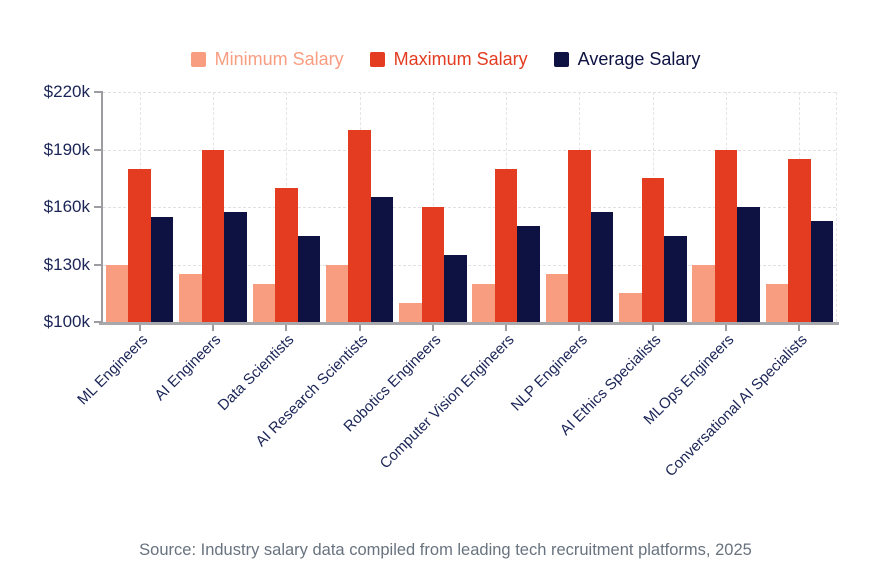 The image size is (891, 580). Describe the element at coordinates (460, 59) in the screenshot. I see `legend-label-maximum-salary: Maximum Salary` at that location.